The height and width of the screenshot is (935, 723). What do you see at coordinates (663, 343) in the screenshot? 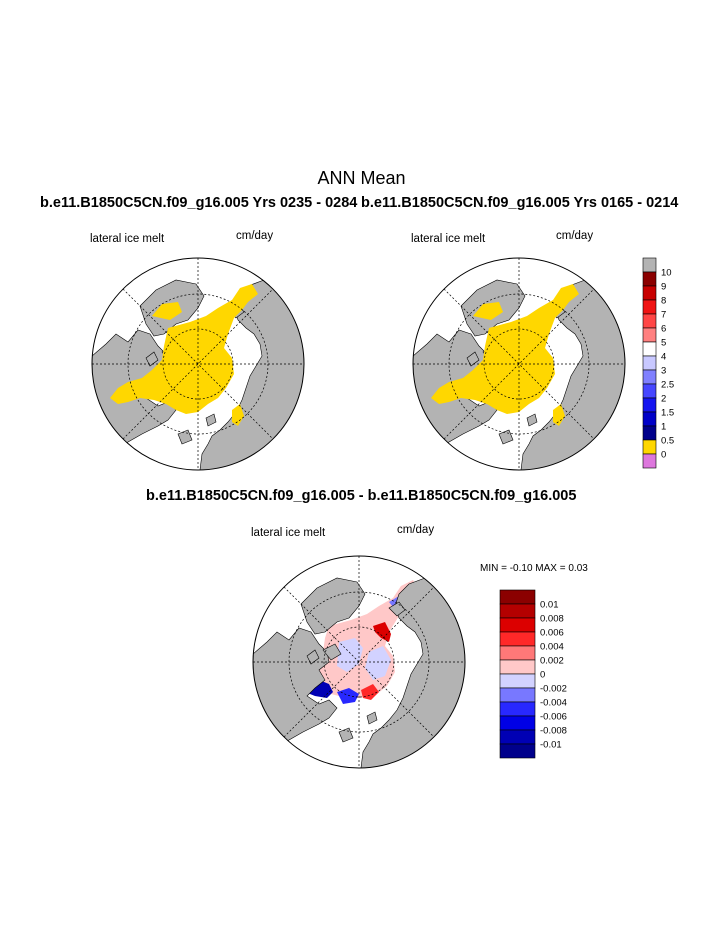
I see `top-colorbar-tick-label: 5` at bounding box center [663, 343].